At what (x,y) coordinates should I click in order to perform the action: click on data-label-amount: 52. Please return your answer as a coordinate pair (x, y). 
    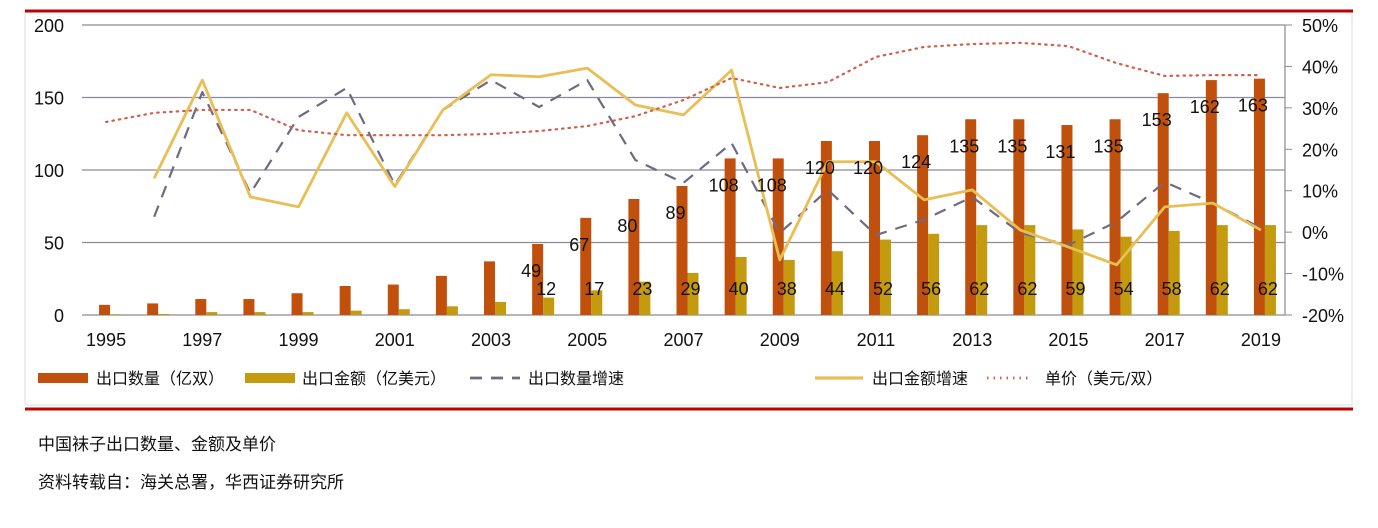
    Looking at the image, I should click on (883, 289).